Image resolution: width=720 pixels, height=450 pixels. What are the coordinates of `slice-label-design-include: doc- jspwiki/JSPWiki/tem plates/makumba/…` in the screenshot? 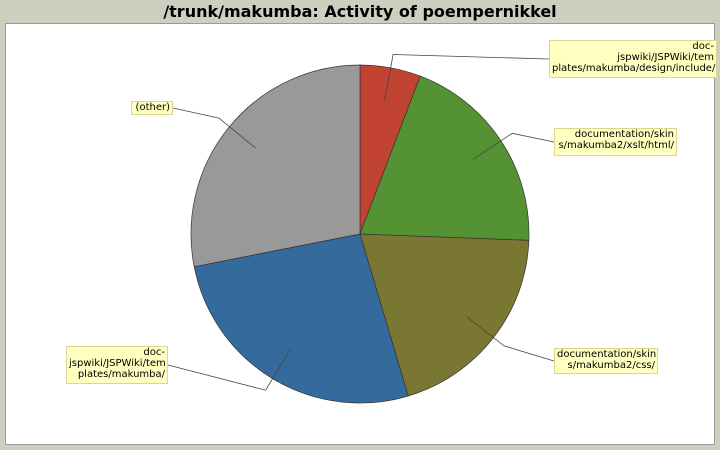 It's located at (633, 59).